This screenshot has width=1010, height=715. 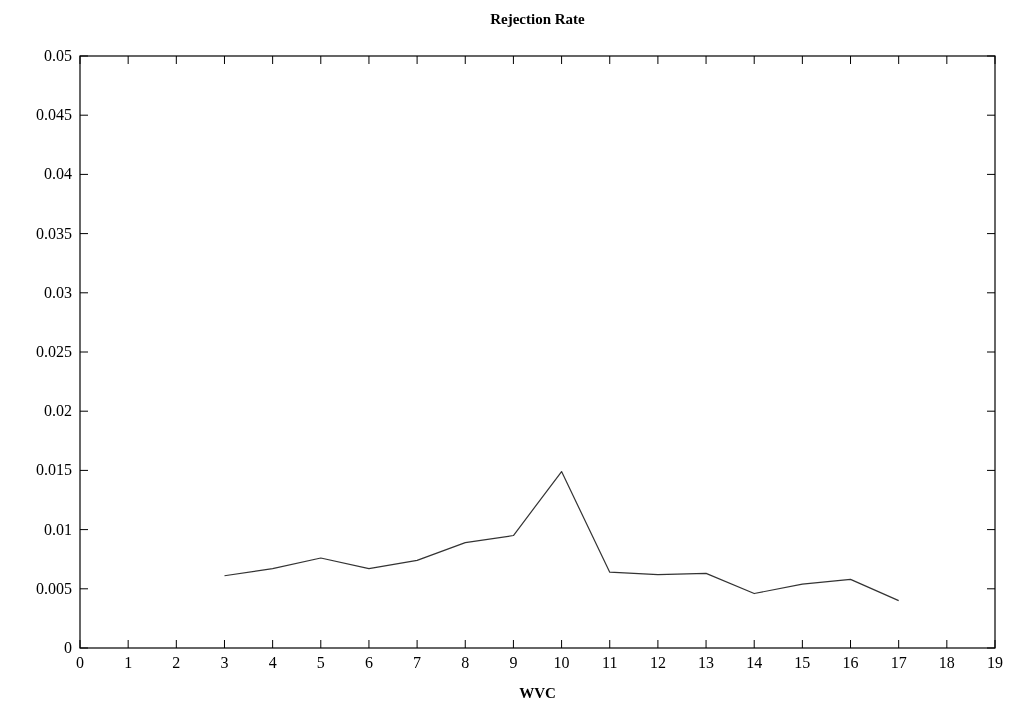 What do you see at coordinates (561, 662) in the screenshot?
I see `x-tick-label: 10` at bounding box center [561, 662].